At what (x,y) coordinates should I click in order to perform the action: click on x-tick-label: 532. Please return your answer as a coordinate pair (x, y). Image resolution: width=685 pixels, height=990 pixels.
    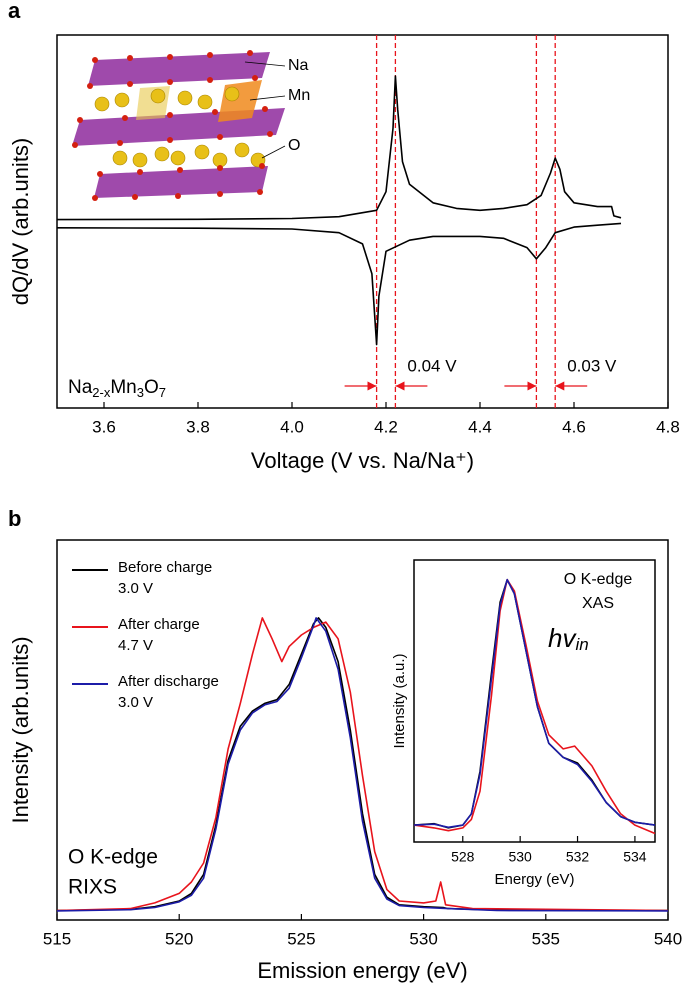
    Looking at the image, I should click on (578, 857).